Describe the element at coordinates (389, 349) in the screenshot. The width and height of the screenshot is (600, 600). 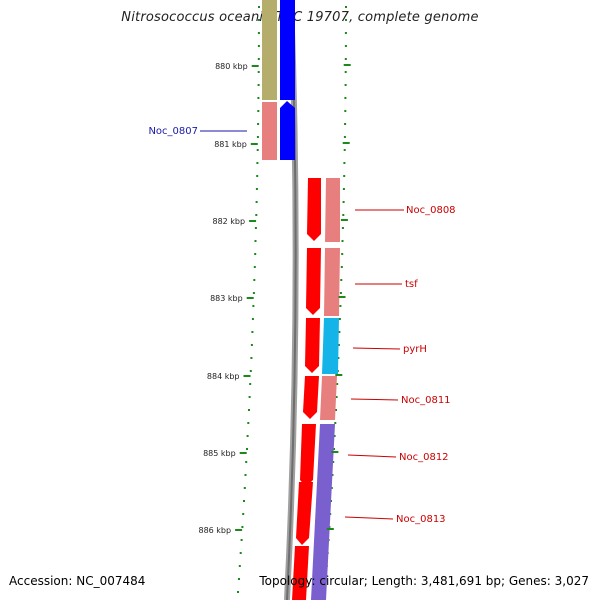
I see `gene-label-pyrH: pyrH` at that location.